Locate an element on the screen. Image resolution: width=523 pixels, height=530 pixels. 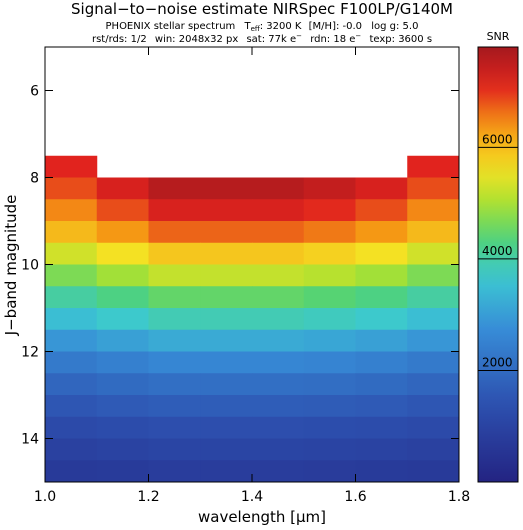
subtitle-part: texp: 3600 s is located at coordinates (400, 39).